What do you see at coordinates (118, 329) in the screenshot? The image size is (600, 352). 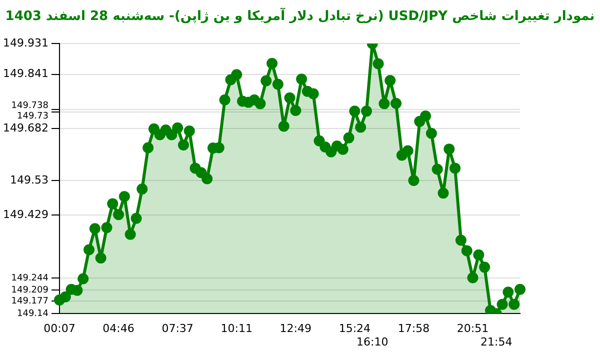 I see `x-tick-label: 04:46` at bounding box center [118, 329].